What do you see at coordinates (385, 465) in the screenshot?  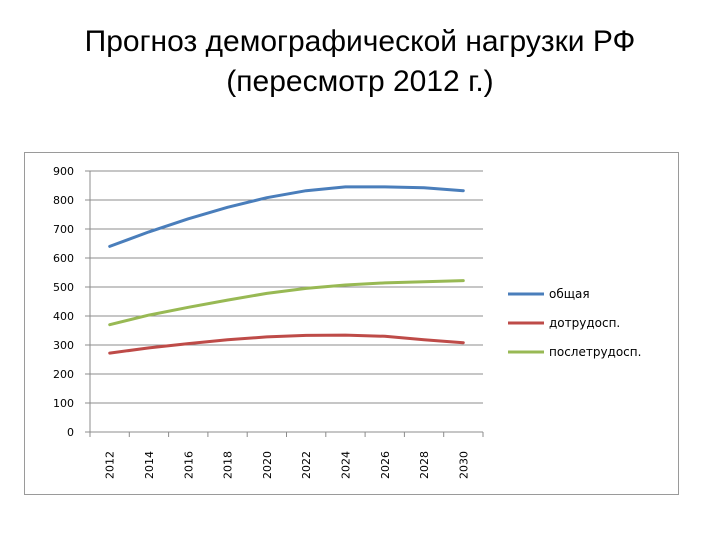 I see `x-tick-label: 2026` at bounding box center [385, 465].